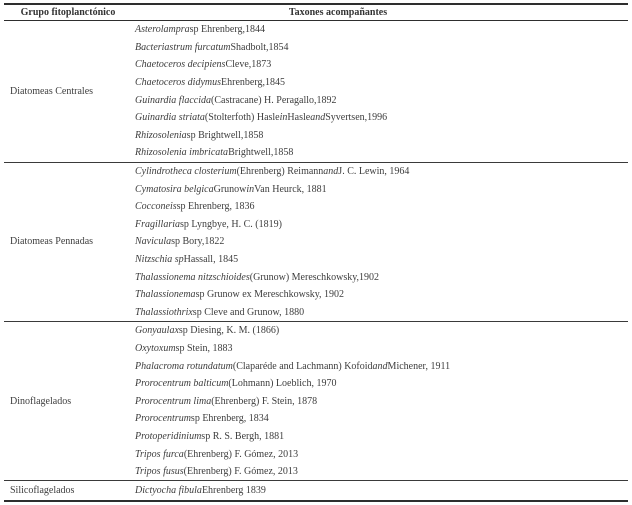 This screenshot has width=632, height=505. What do you see at coordinates (192, 277) in the screenshot?
I see `taxon-name-italic: Thalassionema nitzschioides` at bounding box center [192, 277].